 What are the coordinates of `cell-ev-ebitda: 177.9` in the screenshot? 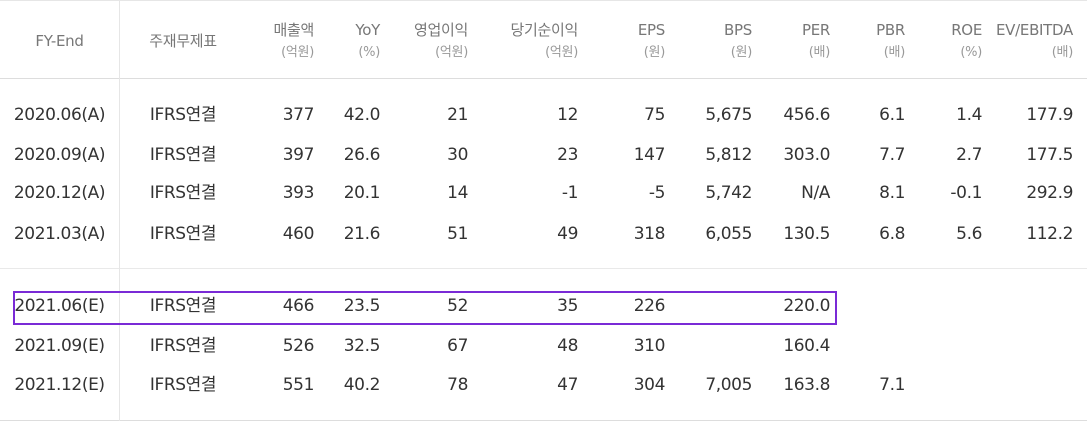 It's located at (1049, 115).